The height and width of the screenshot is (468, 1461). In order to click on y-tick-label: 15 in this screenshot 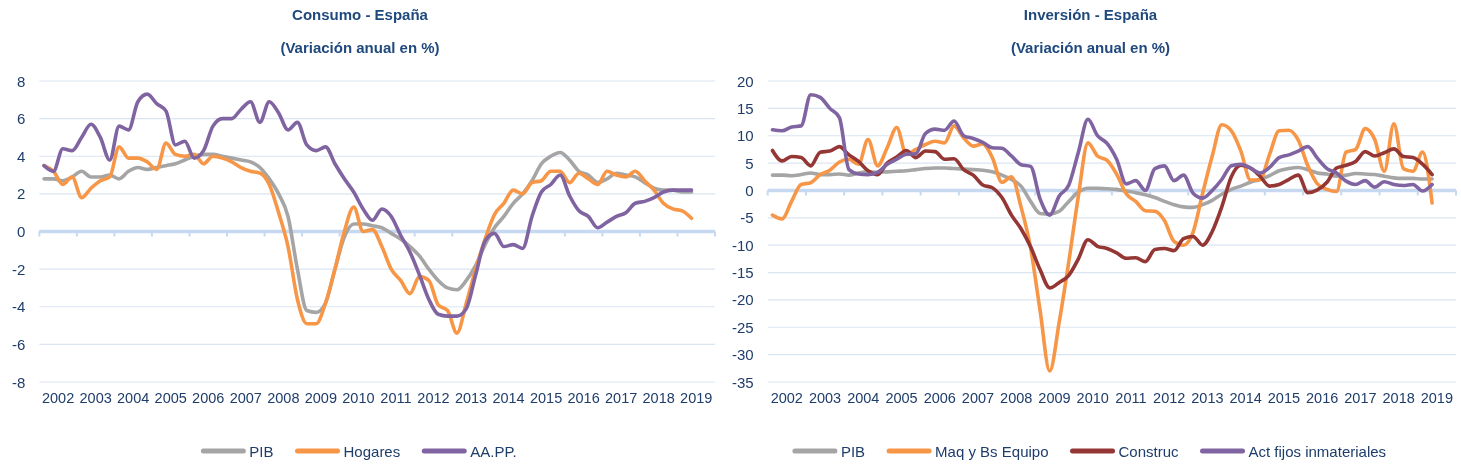, I will do `click(745, 108)`.